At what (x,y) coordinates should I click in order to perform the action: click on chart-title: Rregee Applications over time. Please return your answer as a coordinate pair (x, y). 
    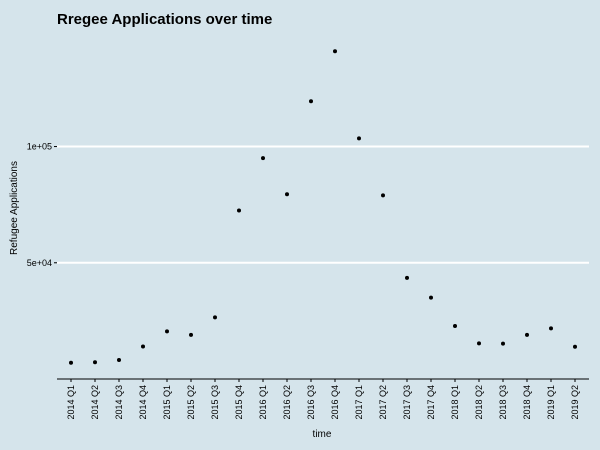
    Looking at the image, I should click on (164, 19).